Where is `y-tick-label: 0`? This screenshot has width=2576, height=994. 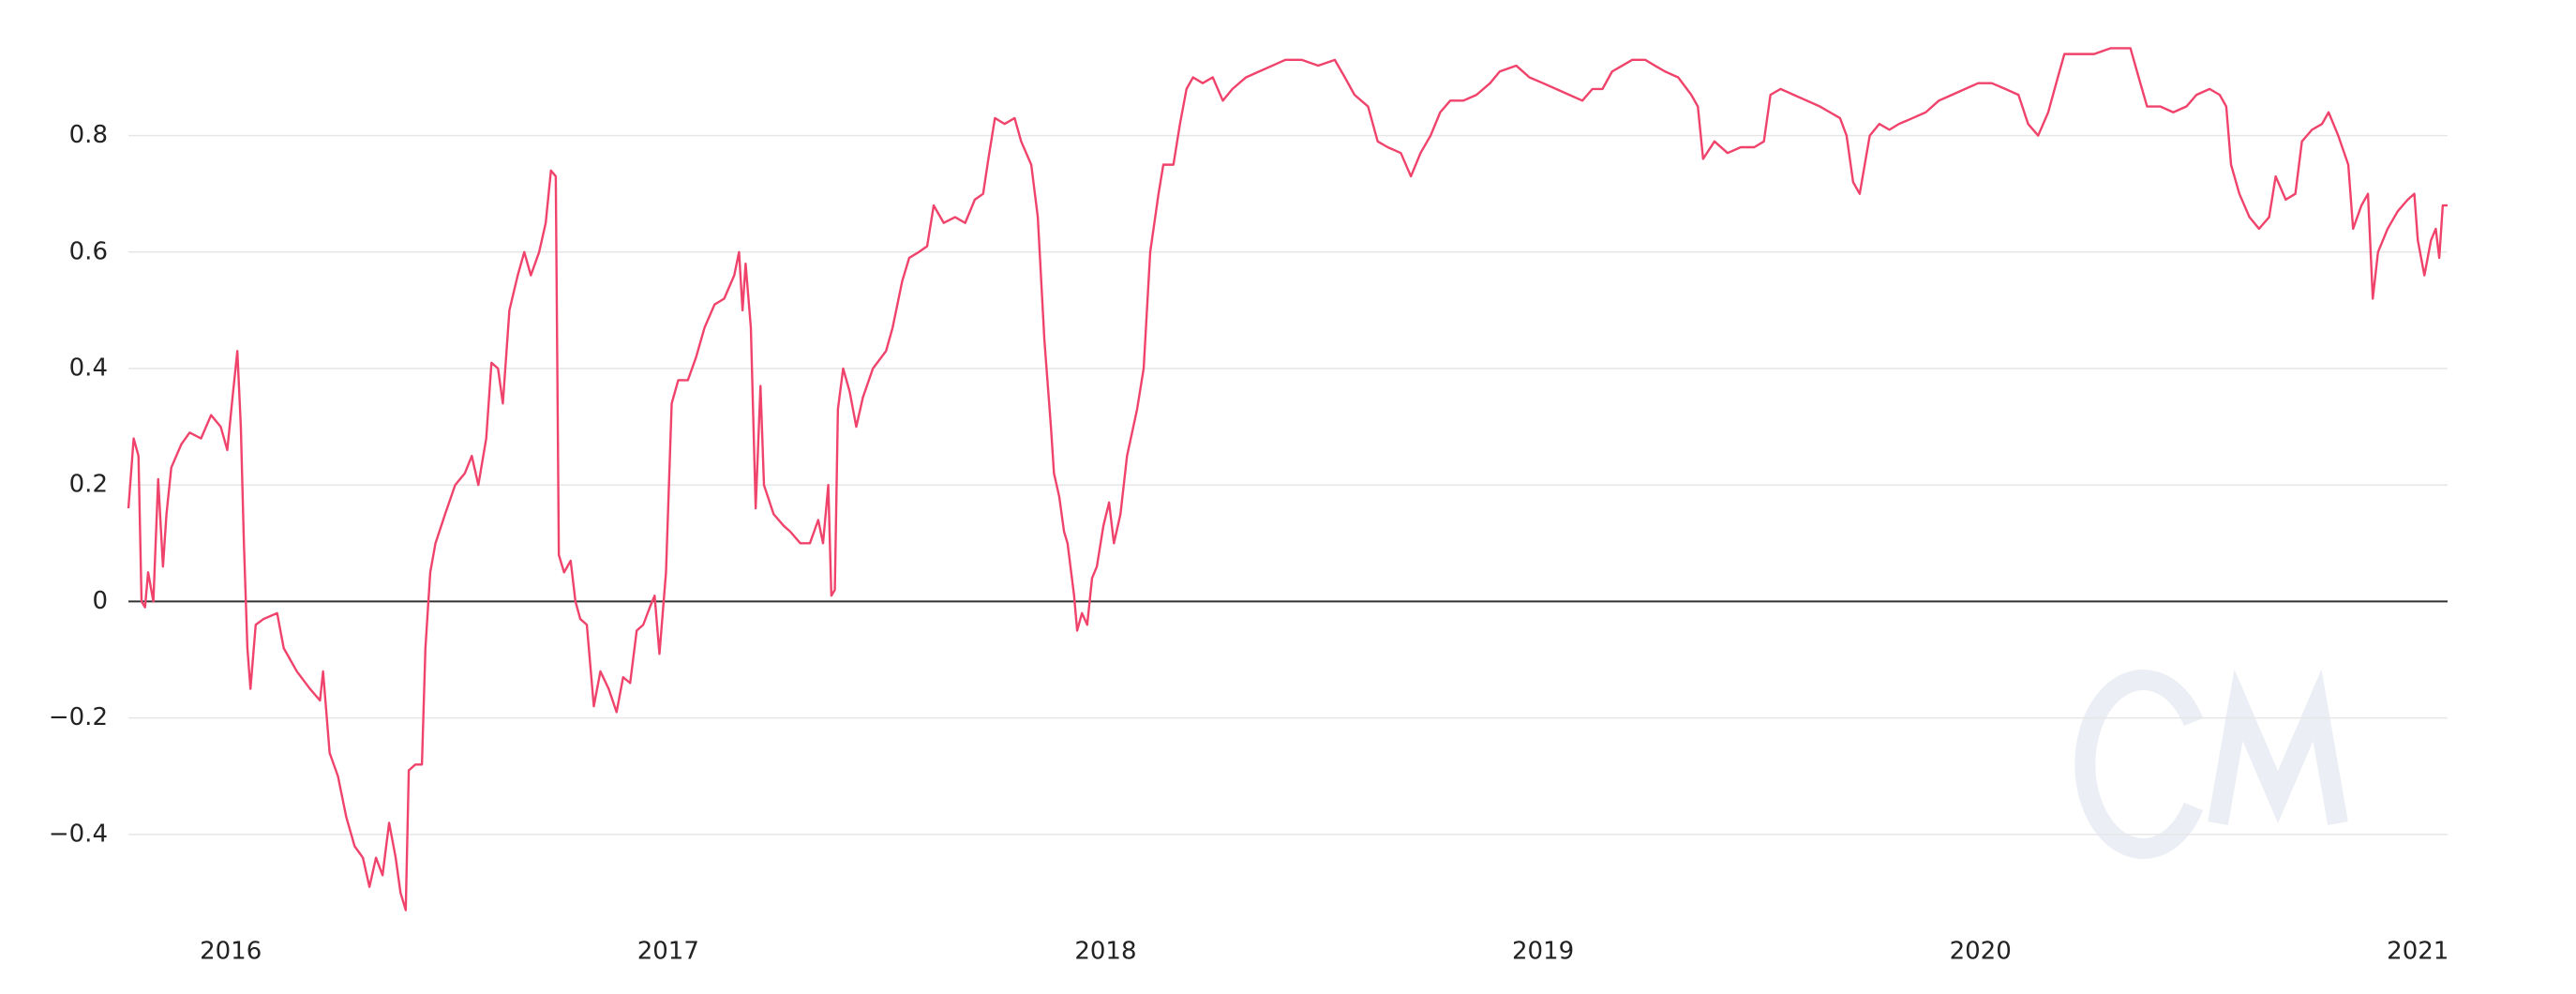
y-tick-label: 0 is located at coordinates (100, 601).